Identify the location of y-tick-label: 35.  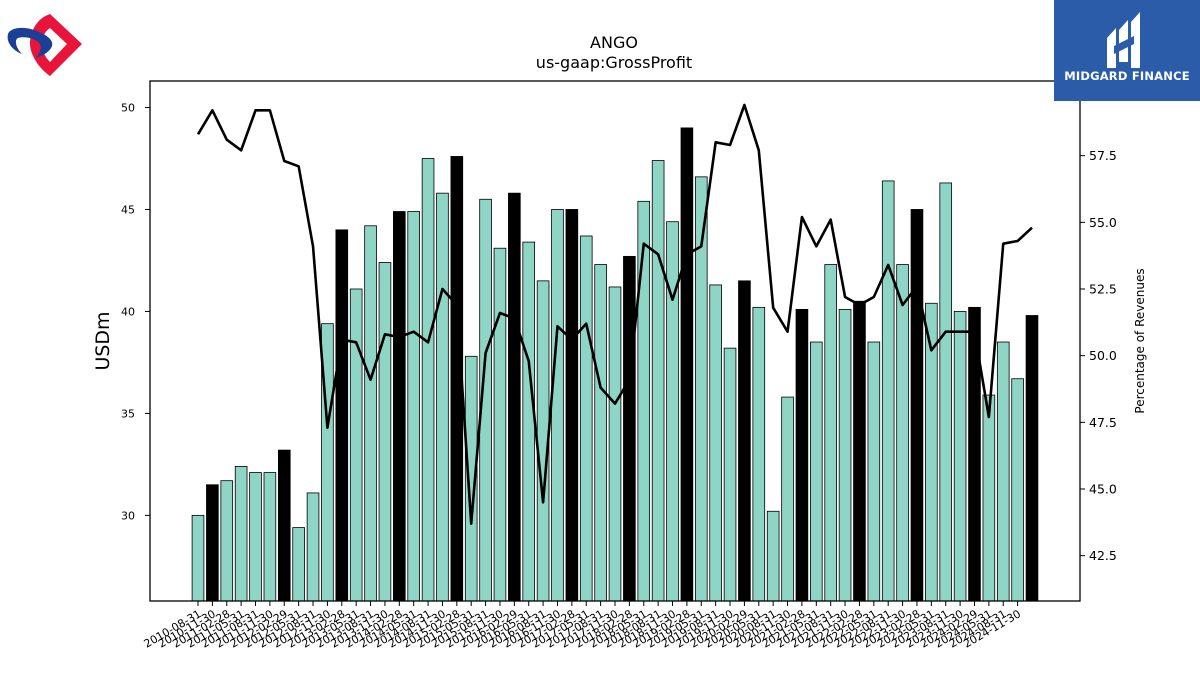
(128, 413).